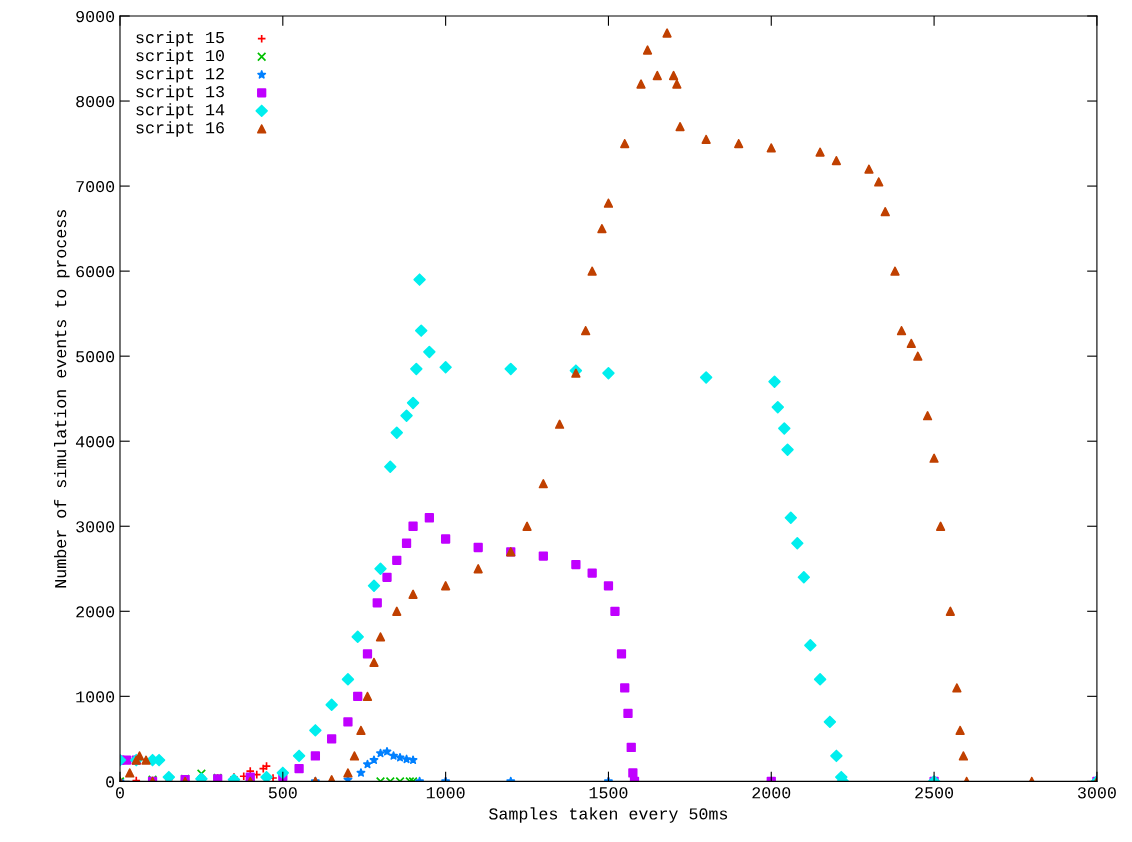 The height and width of the screenshot is (842, 1132). What do you see at coordinates (95, 186) in the screenshot?
I see `y-tick-label: 7000` at bounding box center [95, 186].